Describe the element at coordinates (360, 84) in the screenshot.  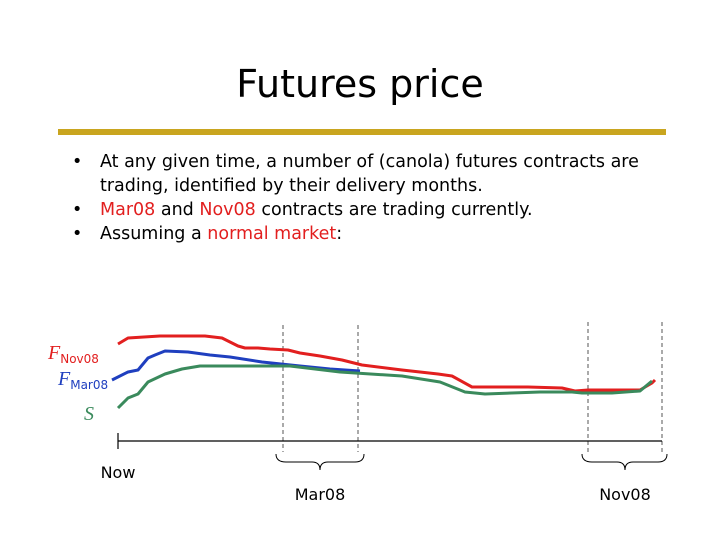
I see `slide-title: Futures price` at that location.